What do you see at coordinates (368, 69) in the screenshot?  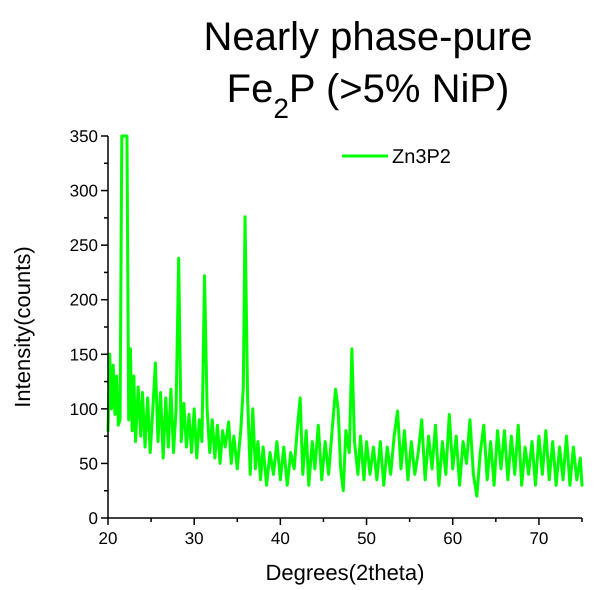 I see `chart-title: Nearly phase-pure Fe$_{2}$P (>5% NiP)` at bounding box center [368, 69].